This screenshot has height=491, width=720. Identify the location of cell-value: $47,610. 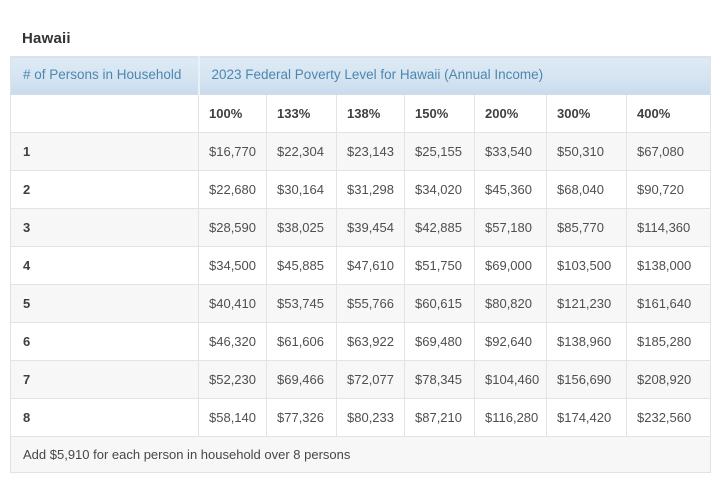
(370, 265).